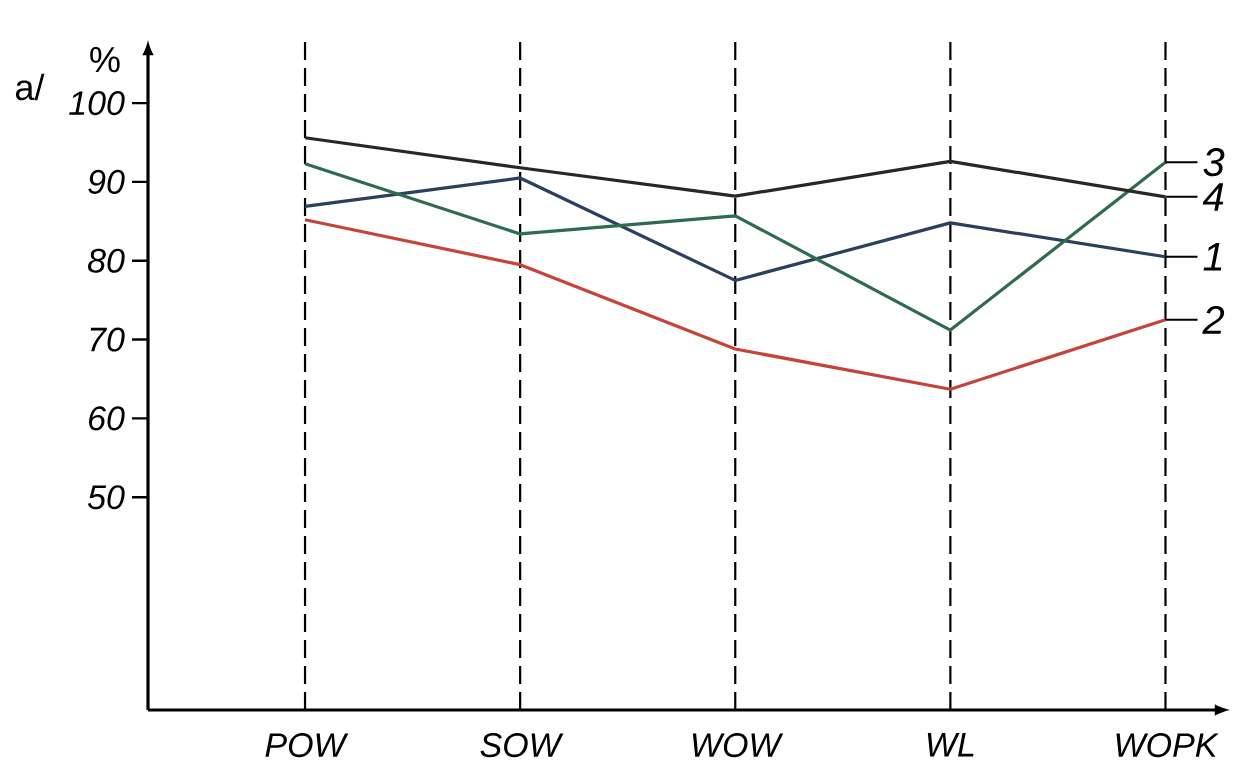  What do you see at coordinates (107, 339) in the screenshot?
I see `y-tick-label: 70` at bounding box center [107, 339].